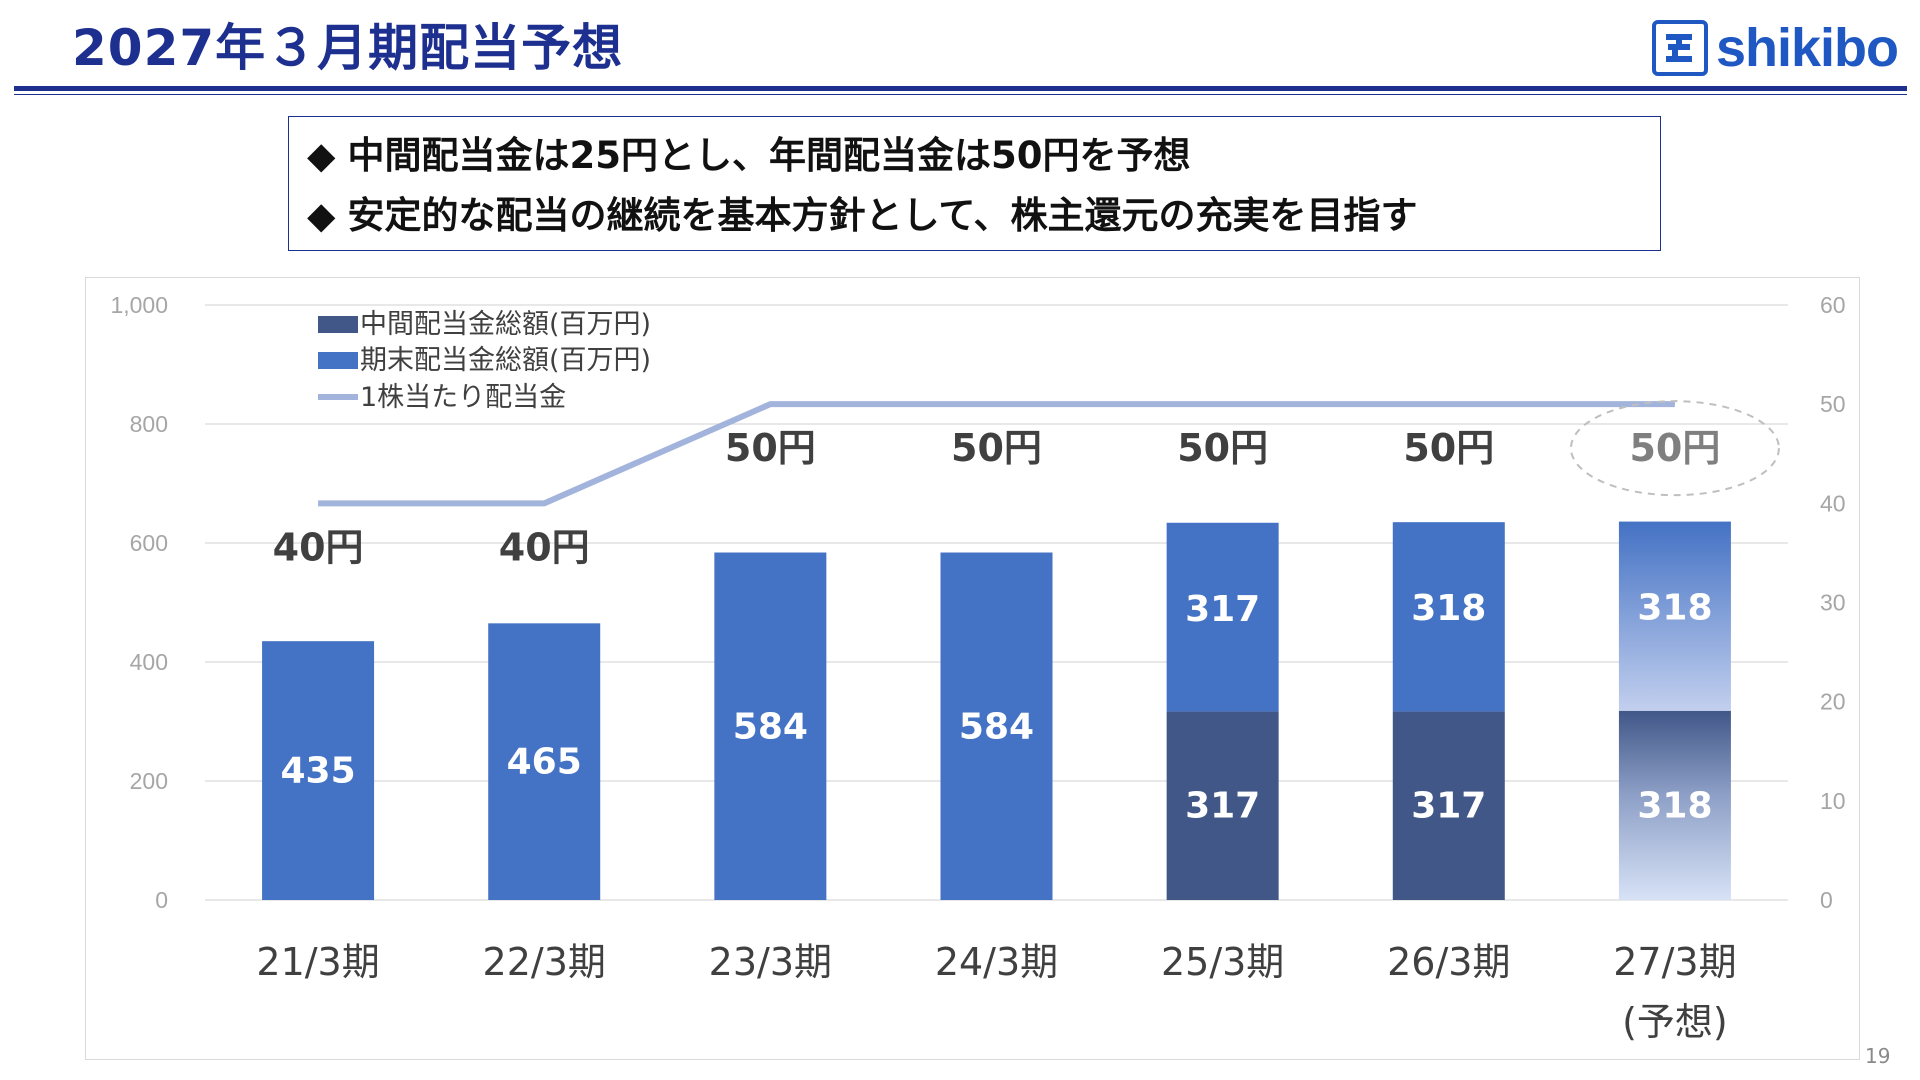 This screenshot has height=1080, width=1920. What do you see at coordinates (139, 305) in the screenshot?
I see `y-tick-left: 1,000` at bounding box center [139, 305].